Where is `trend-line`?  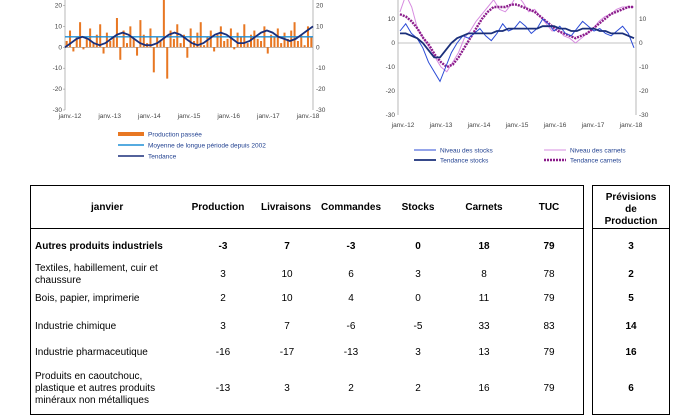
trend-line is located at coordinates (189, 37).